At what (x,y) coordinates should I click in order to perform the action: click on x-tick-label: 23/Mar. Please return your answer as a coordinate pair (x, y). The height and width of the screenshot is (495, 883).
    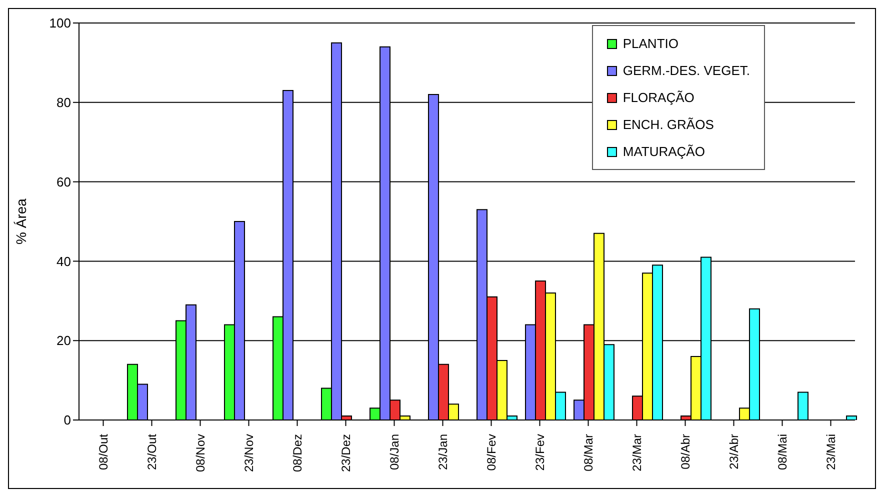
    Looking at the image, I should click on (637, 453).